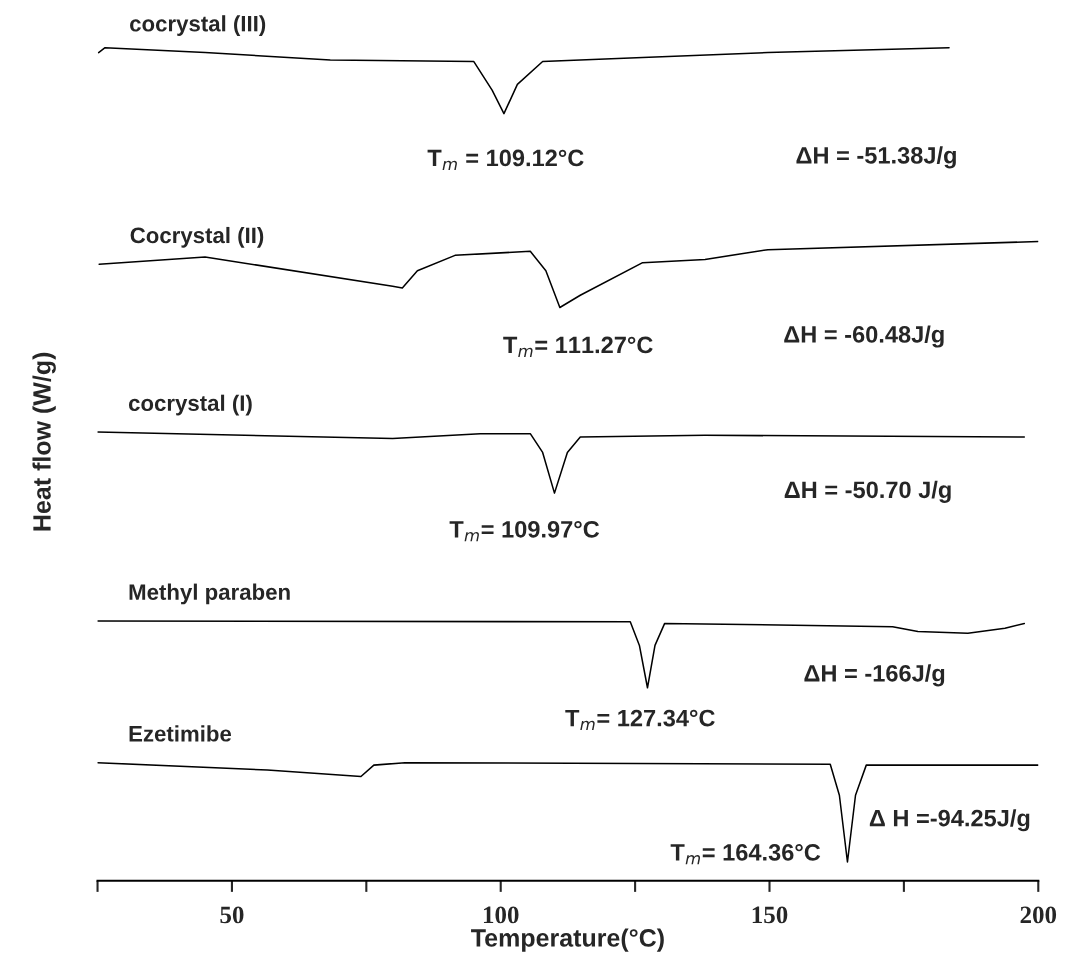 Image resolution: width=1066 pixels, height=970 pixels. I want to click on annotation: T$_{m}$= 127.34°C, so click(640, 720).